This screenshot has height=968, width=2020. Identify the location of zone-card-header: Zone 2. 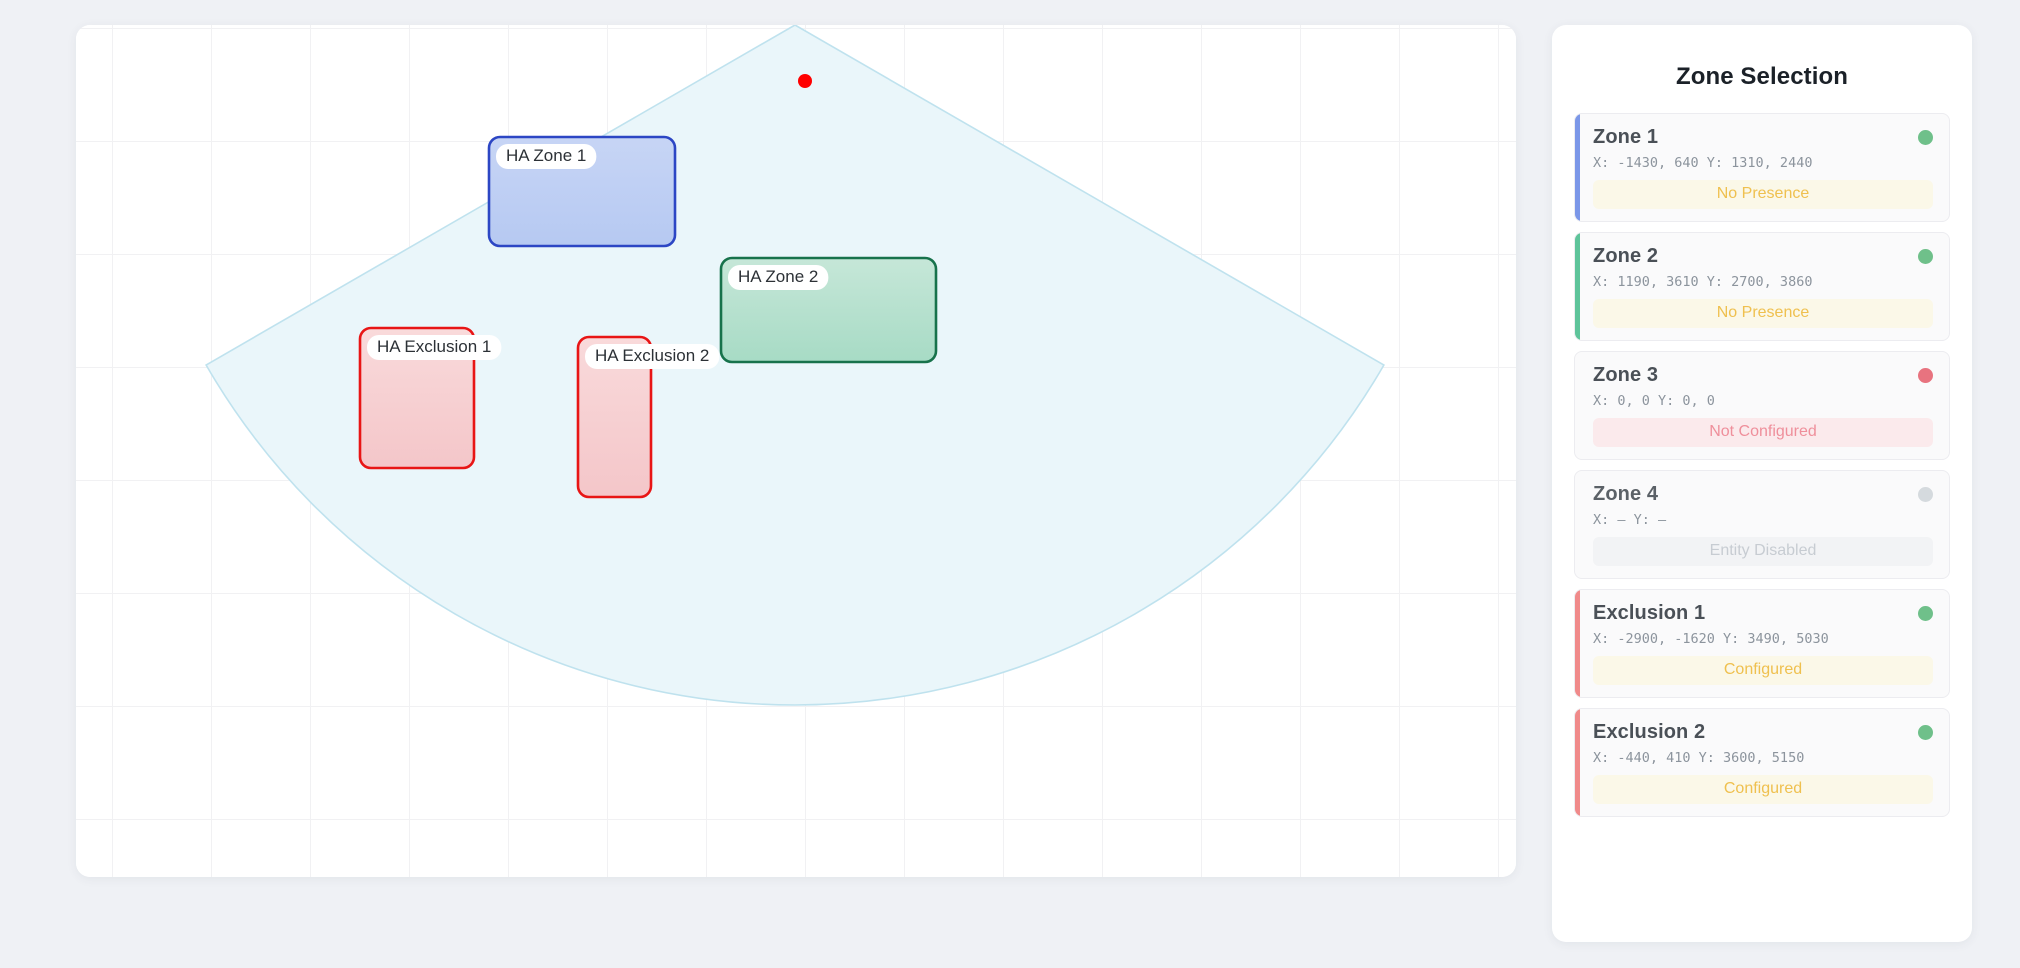
(1763, 256).